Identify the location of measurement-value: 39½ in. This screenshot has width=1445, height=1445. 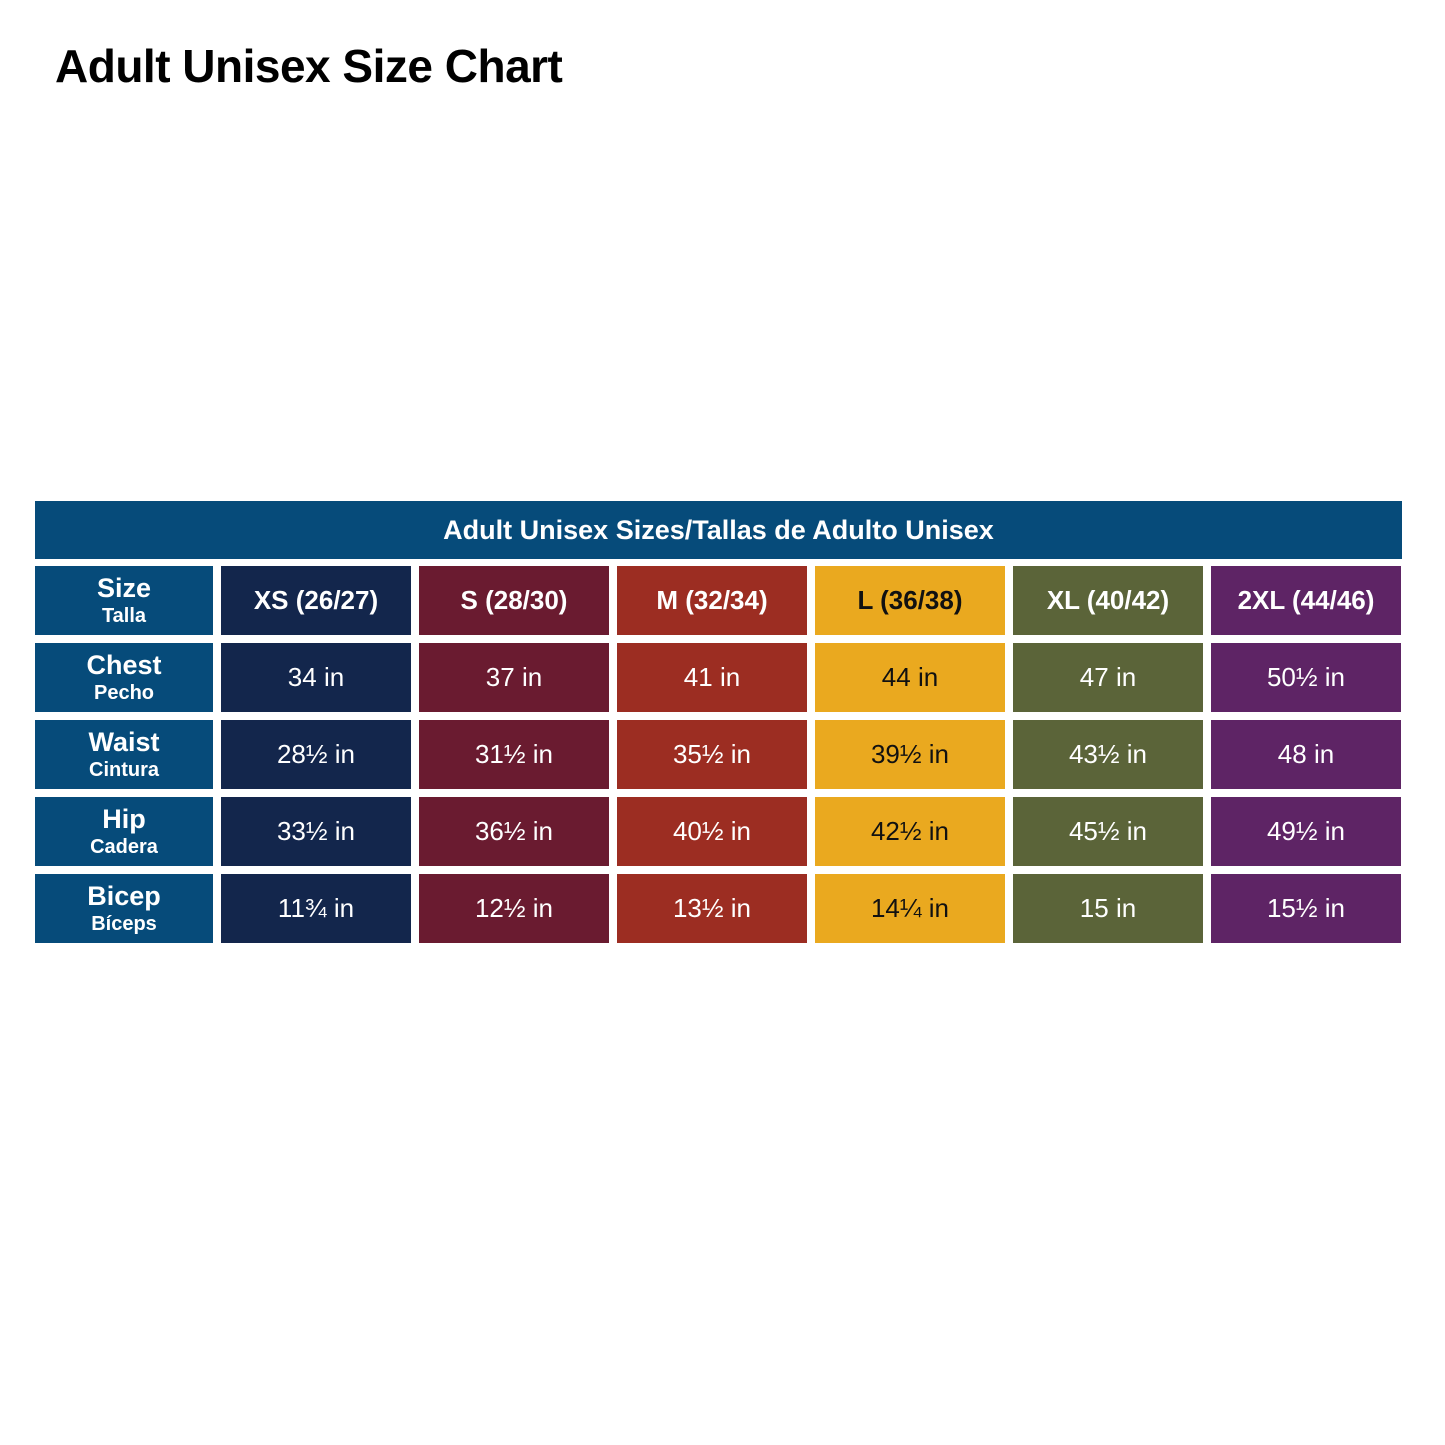
(910, 754).